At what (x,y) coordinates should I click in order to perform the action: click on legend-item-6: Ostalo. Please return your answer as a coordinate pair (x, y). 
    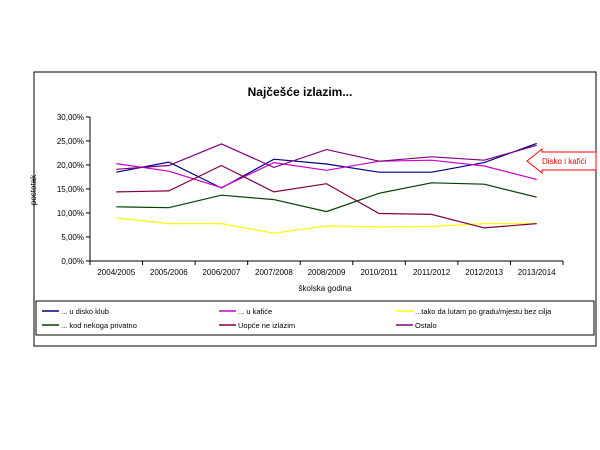
    Looking at the image, I should click on (416, 325).